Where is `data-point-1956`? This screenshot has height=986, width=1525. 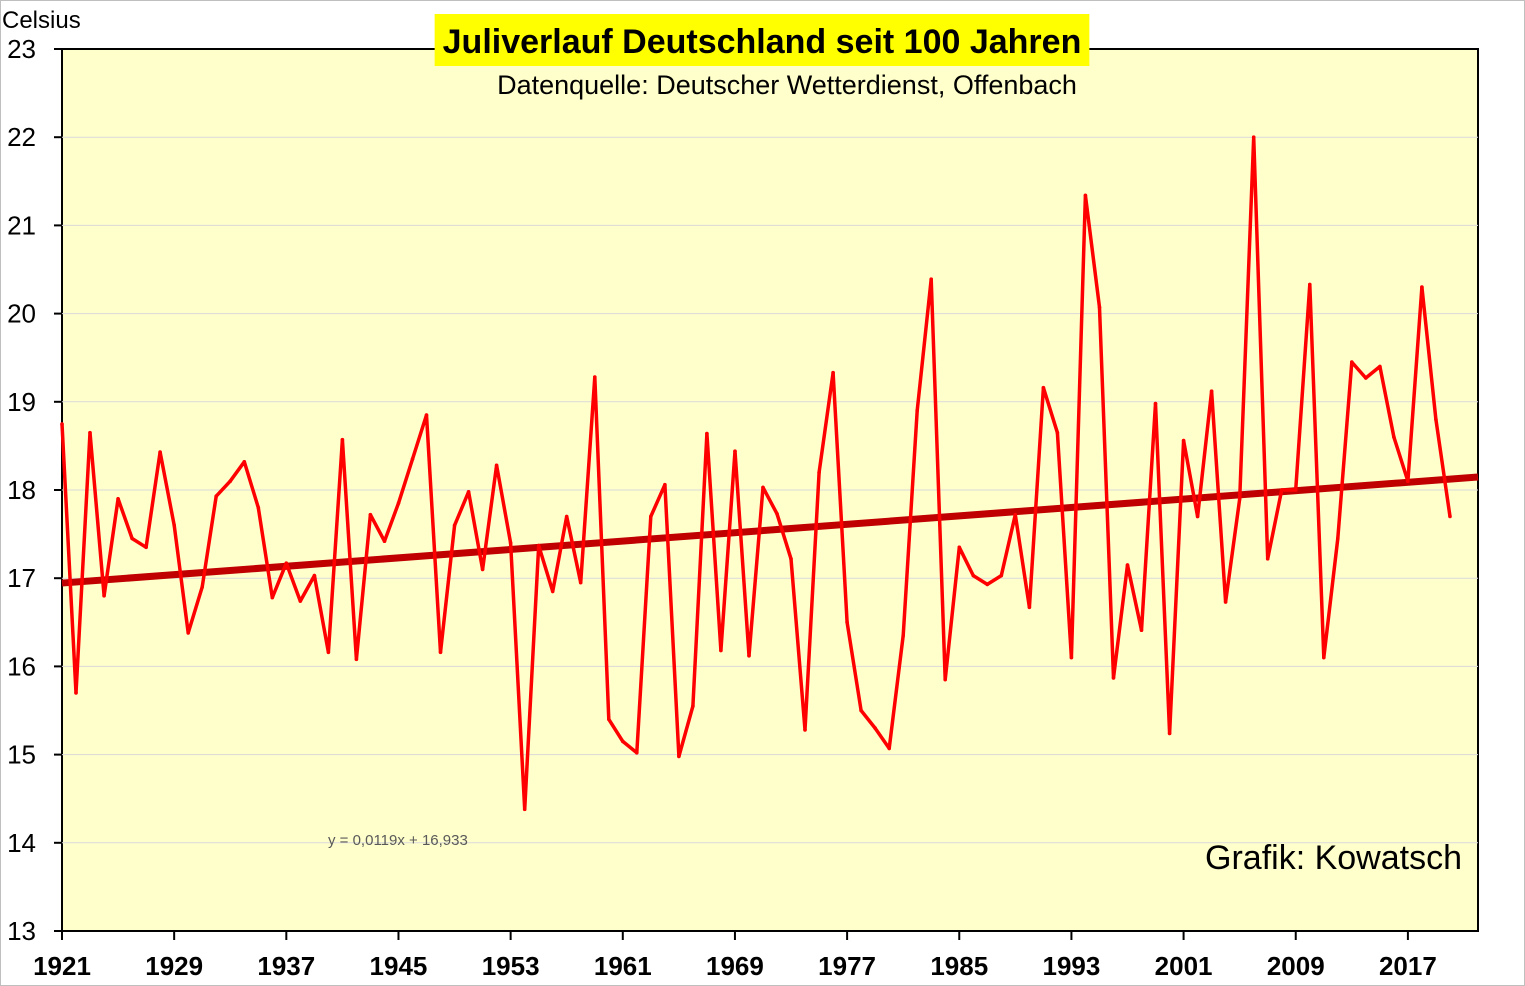 data-point-1956 is located at coordinates (552, 591).